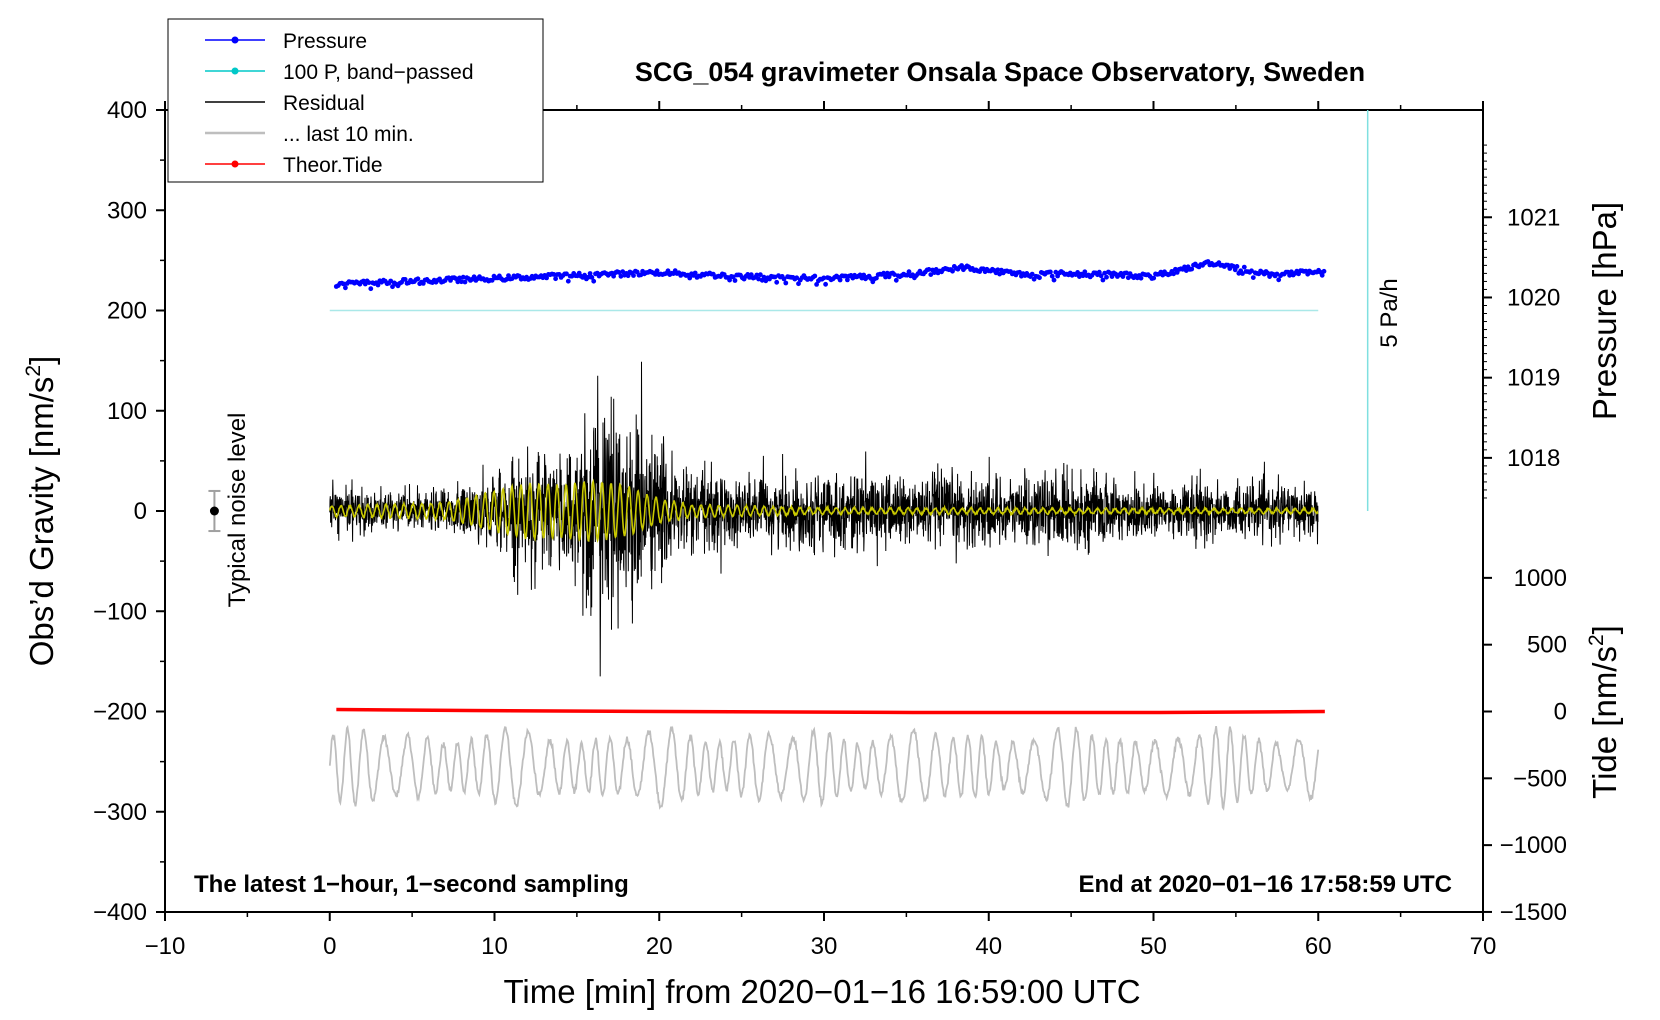  Describe the element at coordinates (1604, 311) in the screenshot. I see `y-axis-label-pressure: Pressure [hPa]` at that location.